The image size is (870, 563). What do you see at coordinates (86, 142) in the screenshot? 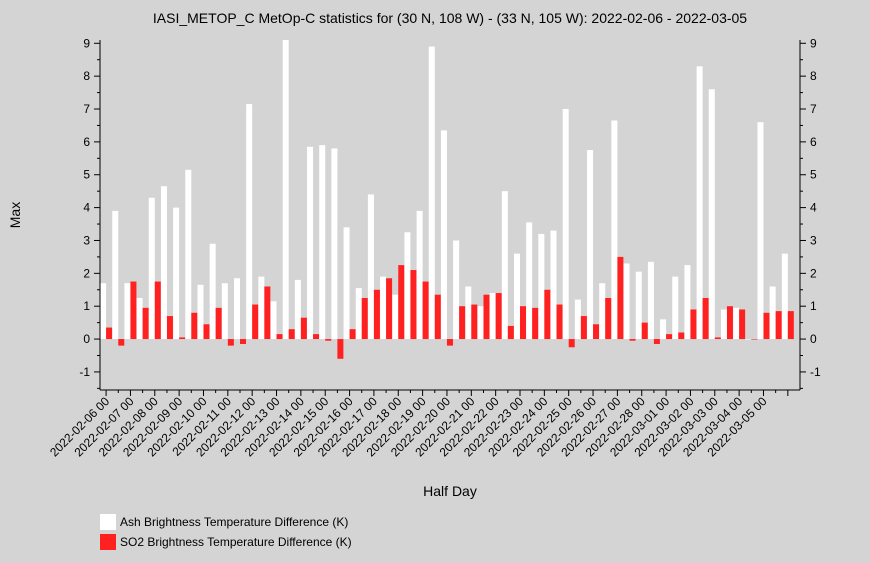
I see `y-tick-label-left: 6` at bounding box center [86, 142].